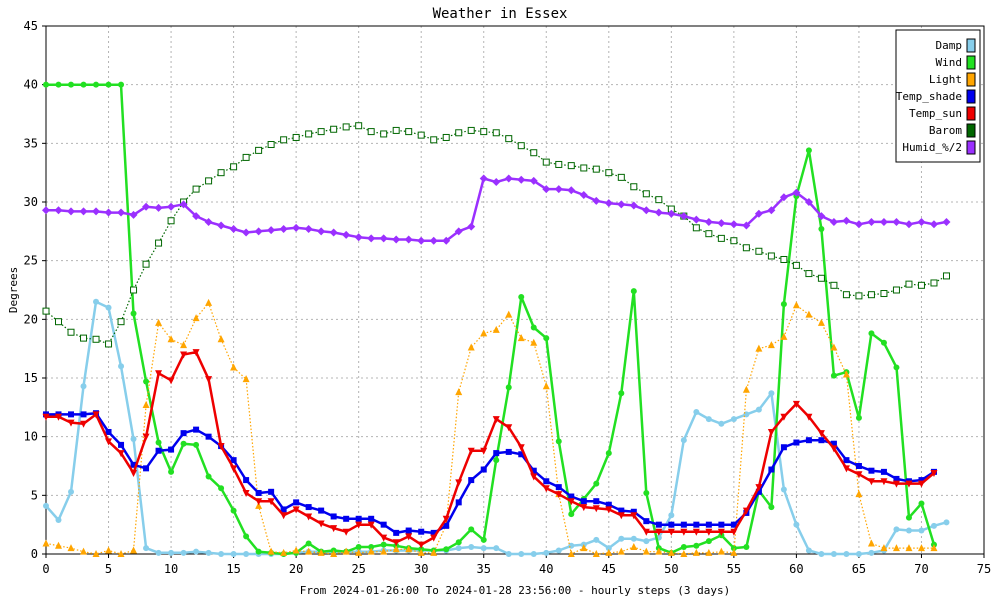  Describe the element at coordinates (945, 79) in the screenshot. I see `legend-label: Light` at that location.